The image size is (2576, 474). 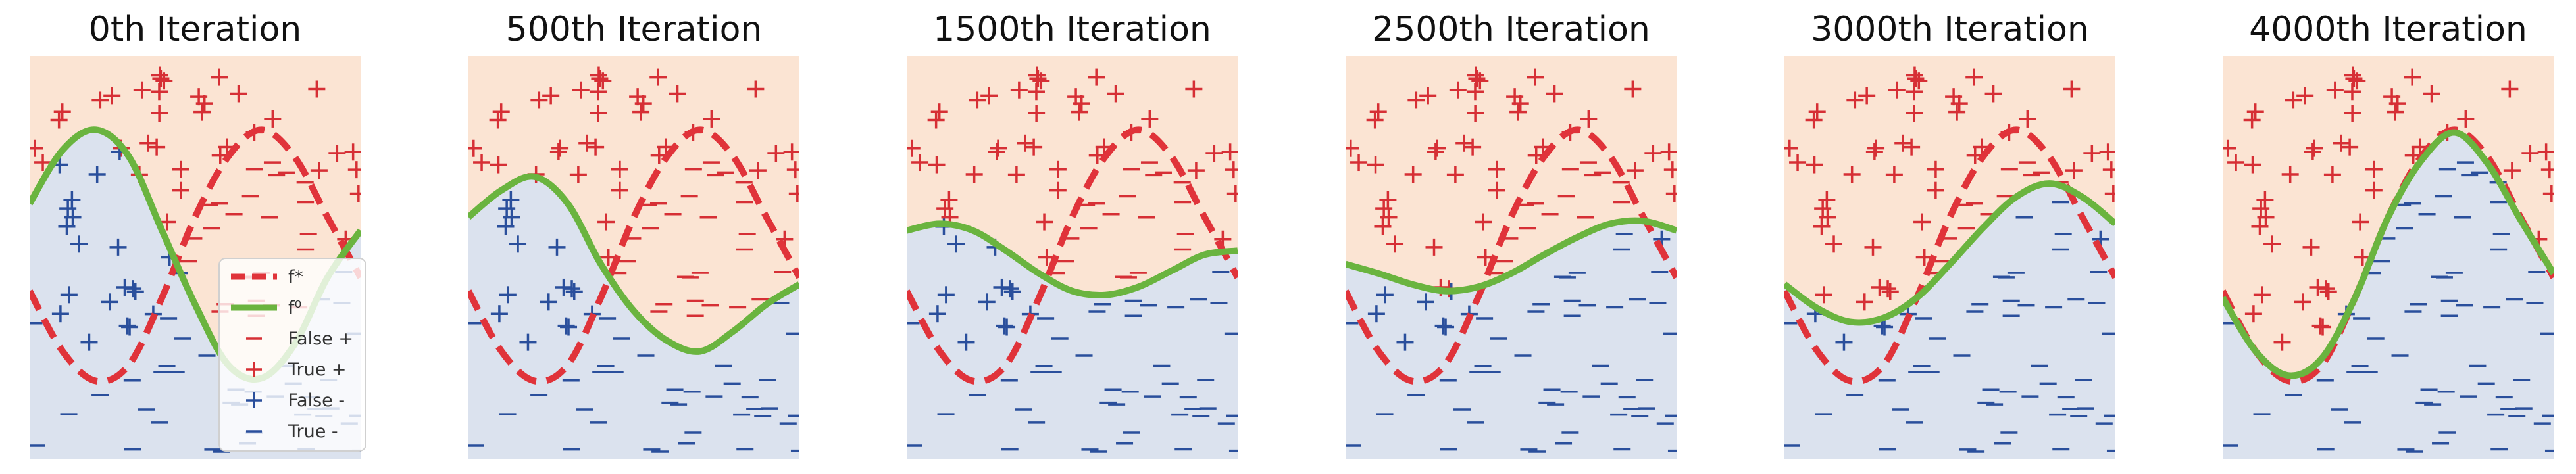 I want to click on legend-item: False +, so click(x=299, y=339).